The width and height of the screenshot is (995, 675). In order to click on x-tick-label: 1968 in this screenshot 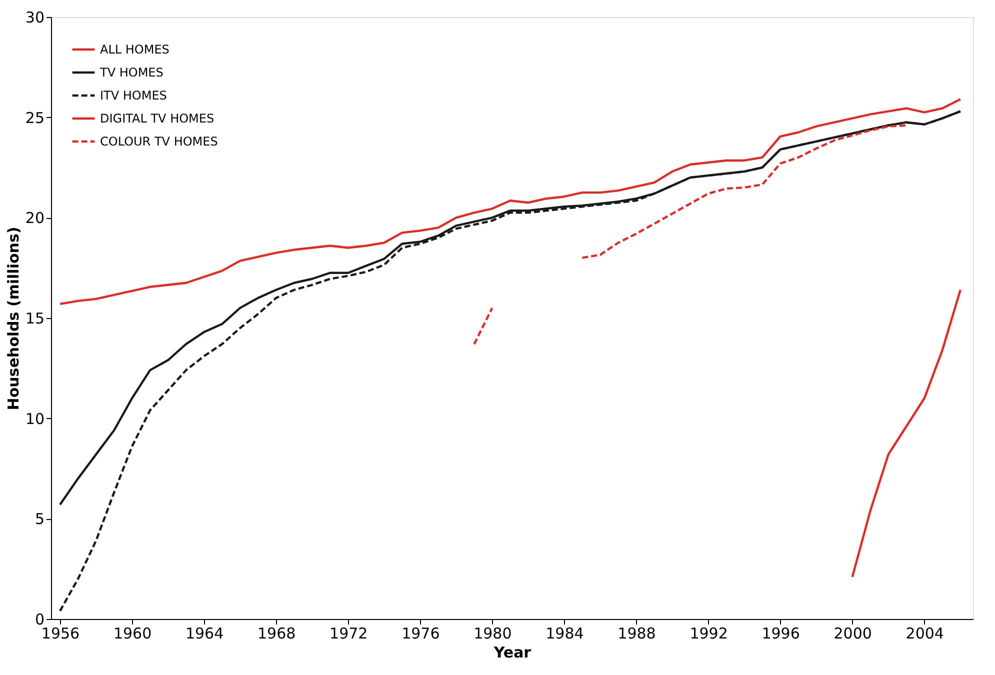, I will do `click(277, 633)`.